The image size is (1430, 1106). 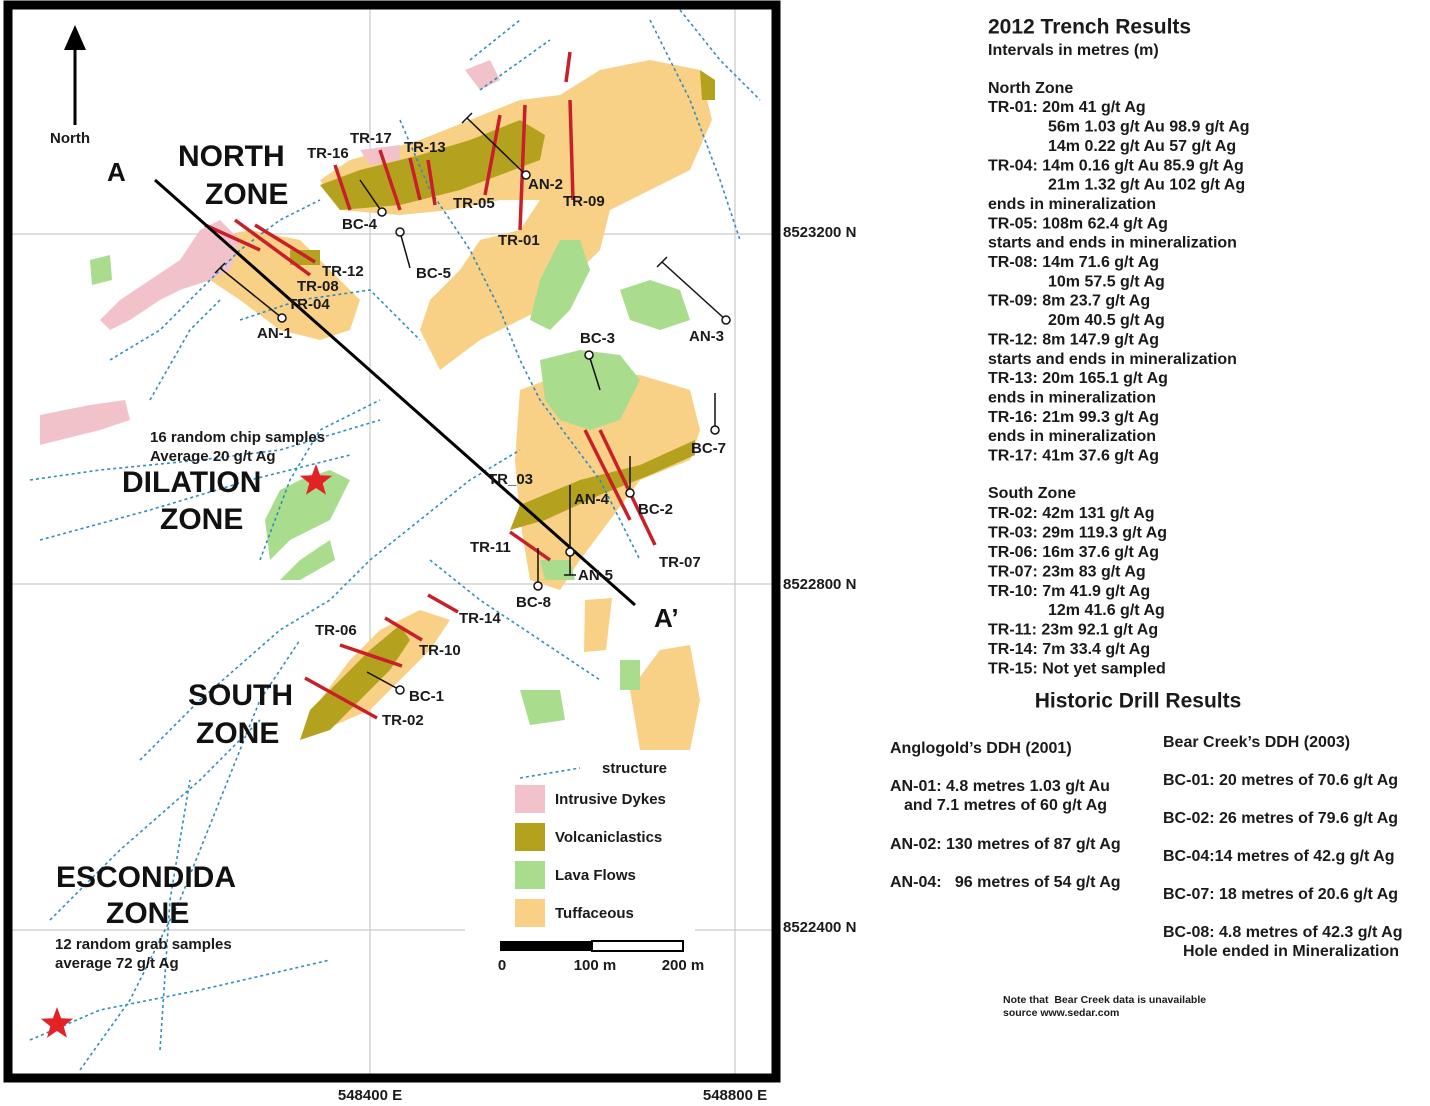 I want to click on result-line: 10m 57.5 g/t Ag, so click(x=1106, y=281).